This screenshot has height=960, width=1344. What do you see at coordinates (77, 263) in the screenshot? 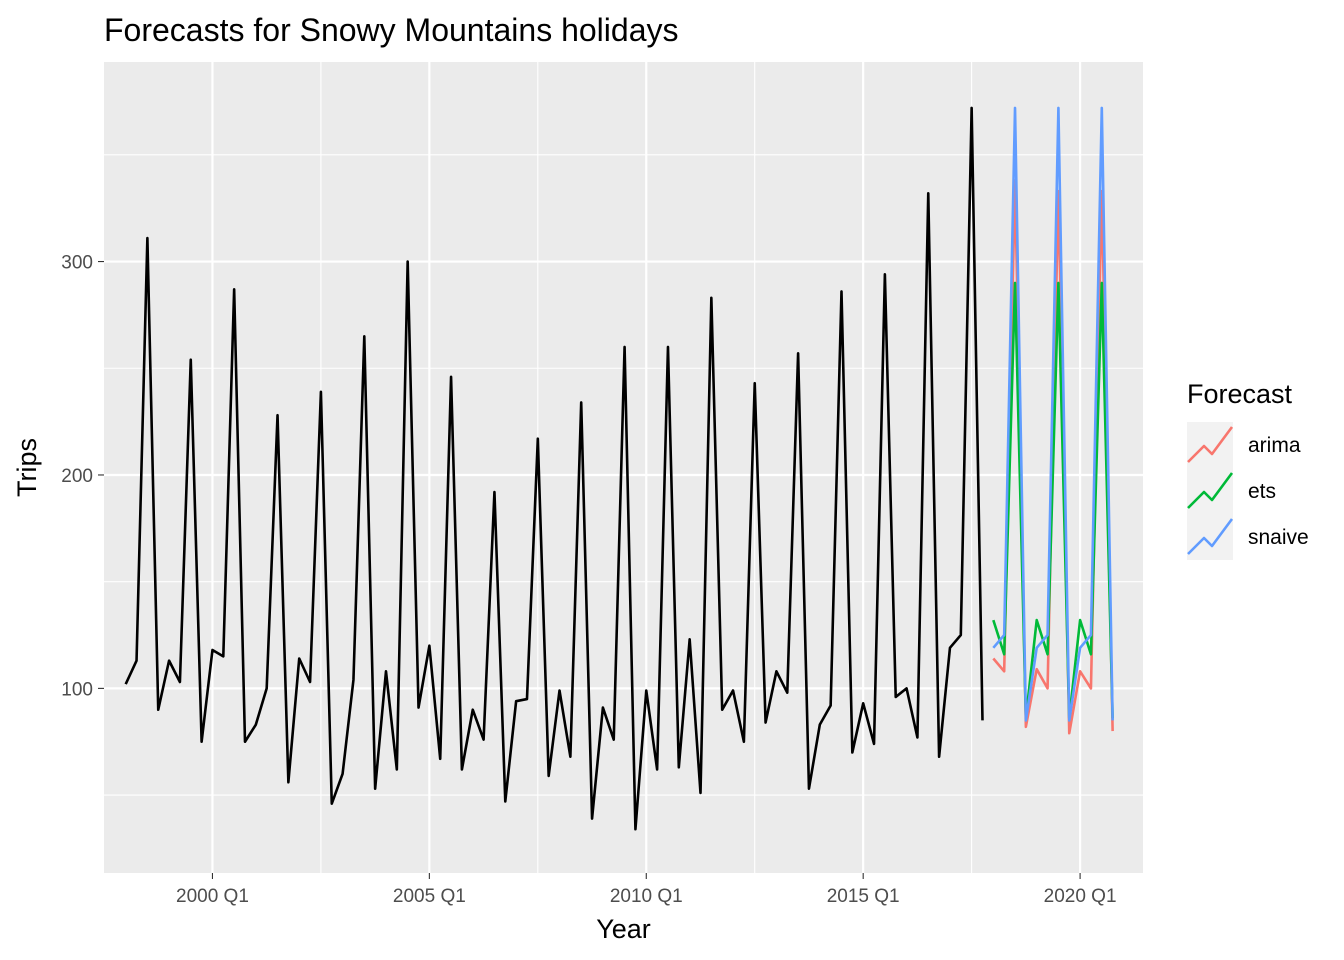
I see `y-tick-label: 300` at bounding box center [77, 263].